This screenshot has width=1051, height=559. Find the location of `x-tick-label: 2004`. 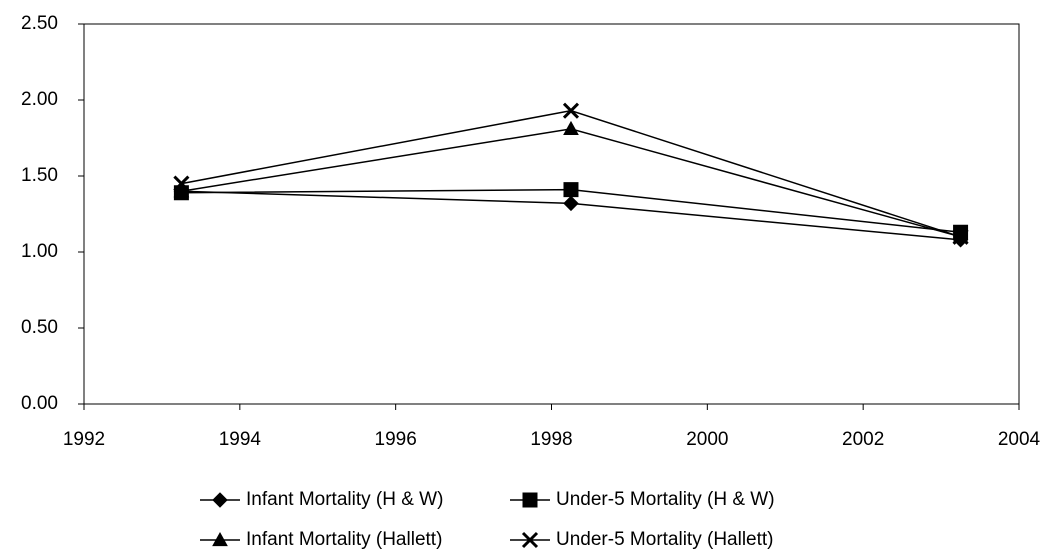

x-tick-label: 2004 is located at coordinates (1019, 439).